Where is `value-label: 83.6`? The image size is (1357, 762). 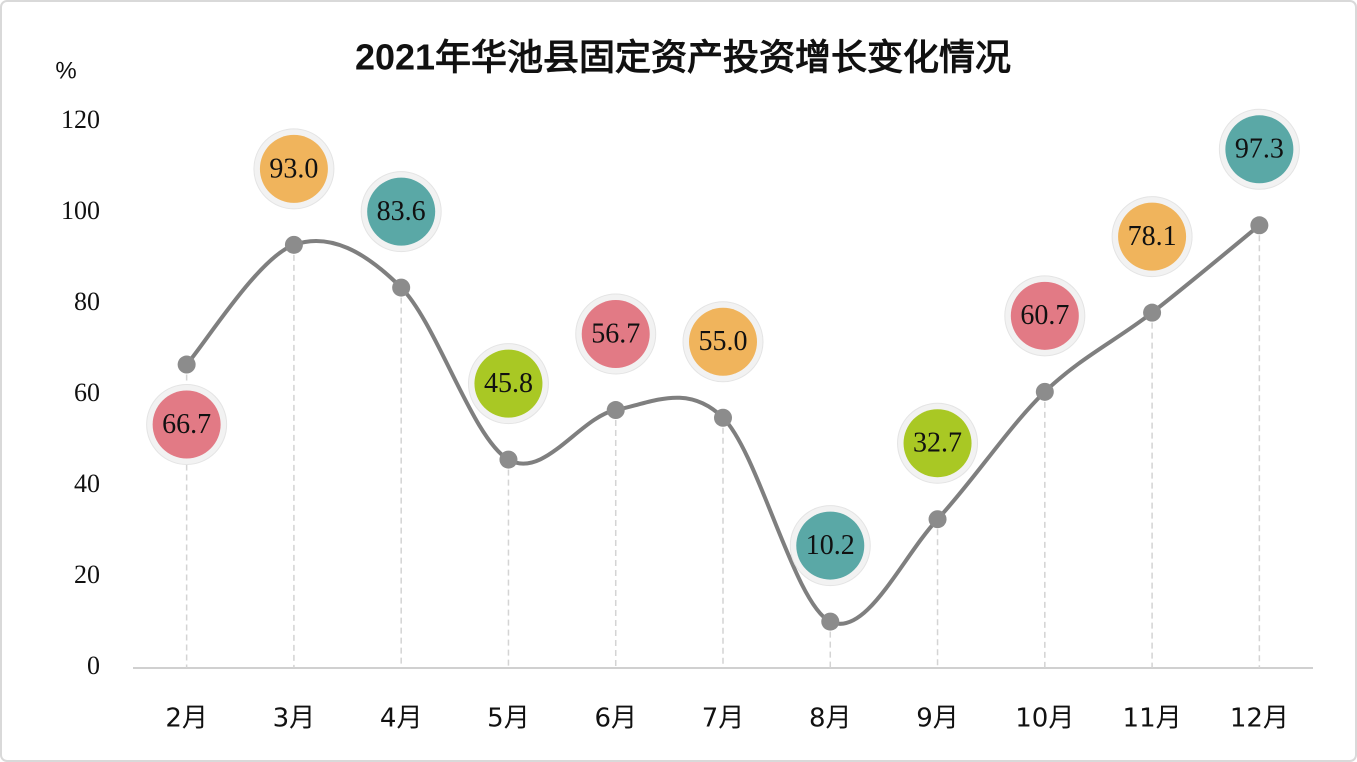 value-label: 83.6 is located at coordinates (401, 211).